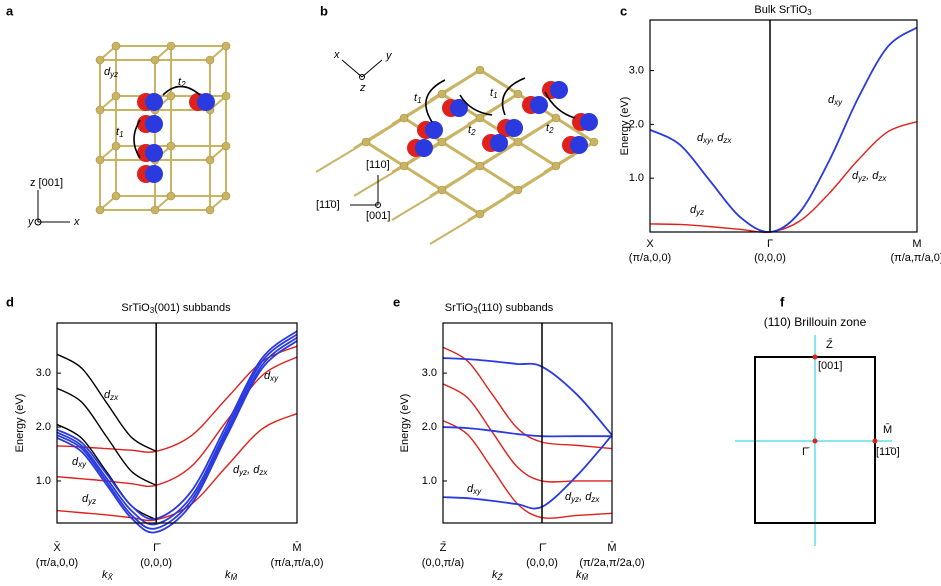  Describe the element at coordinates (362, 88) in the screenshot. I see `axis-name: z` at that location.